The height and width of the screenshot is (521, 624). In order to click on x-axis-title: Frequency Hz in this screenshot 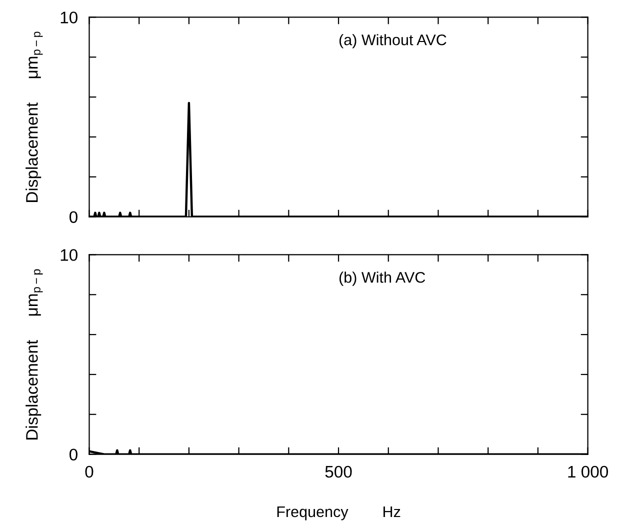, I will do `click(338, 513)`.